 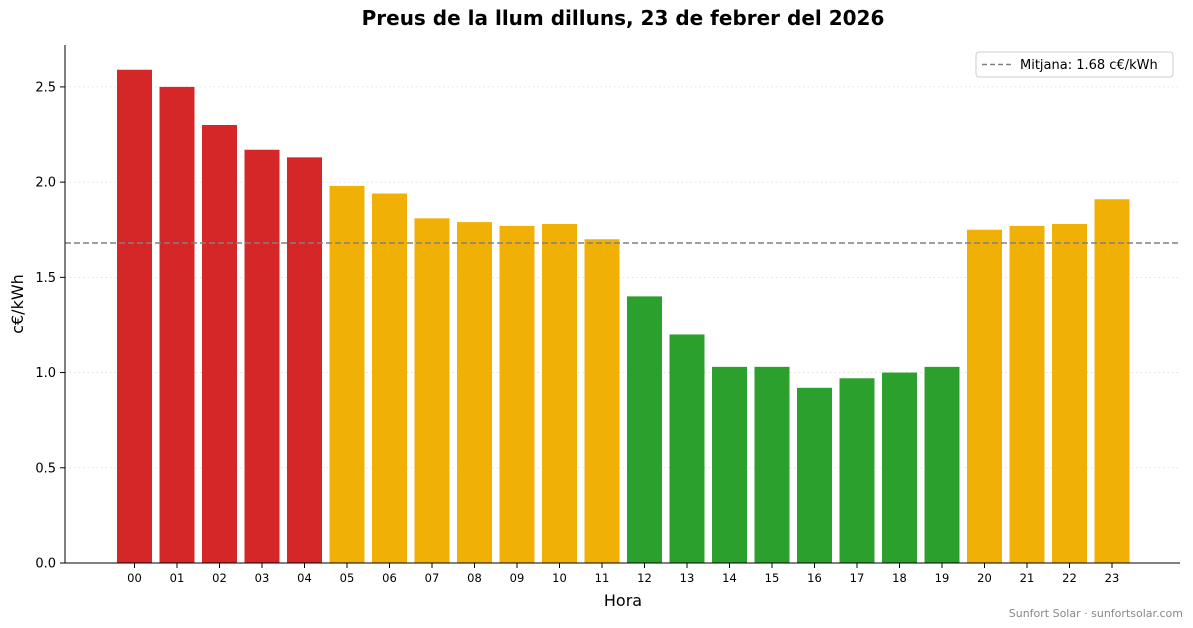 What do you see at coordinates (1096, 613) in the screenshot?
I see `footer-credit: Sunfort Solar · sunfortsolar.com` at bounding box center [1096, 613].